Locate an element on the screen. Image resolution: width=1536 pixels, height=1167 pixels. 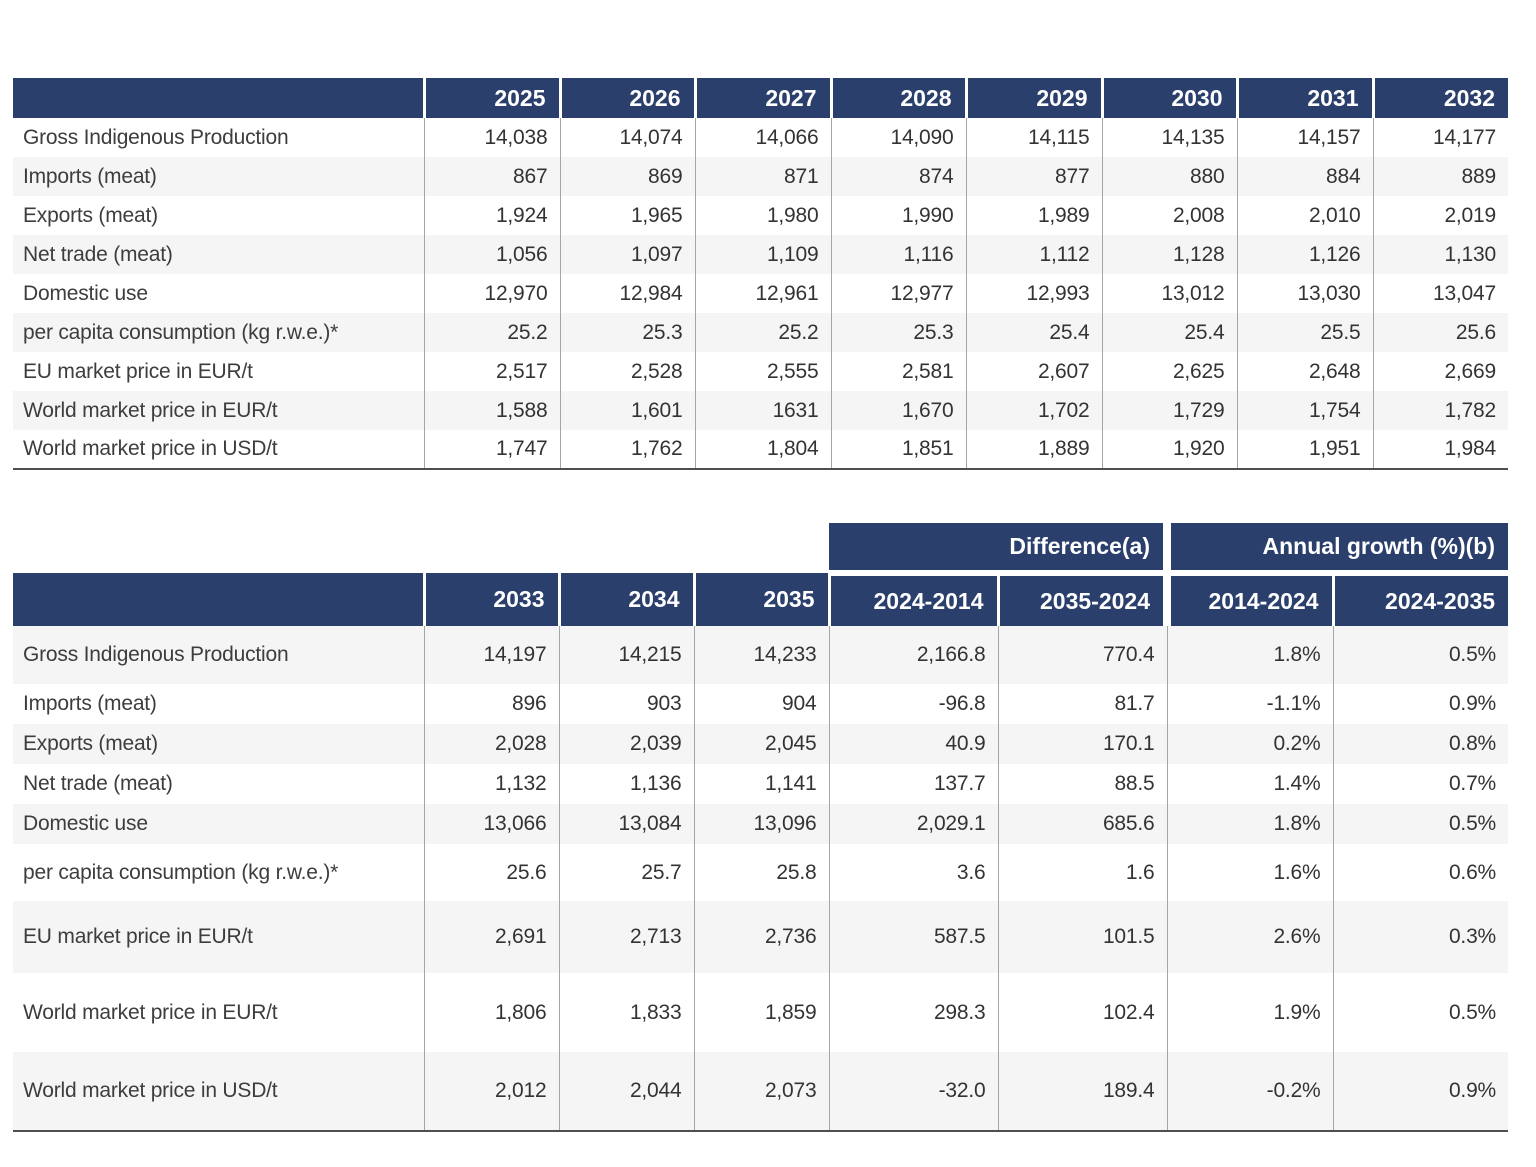
cell-value: 1,762 is located at coordinates (627, 449).